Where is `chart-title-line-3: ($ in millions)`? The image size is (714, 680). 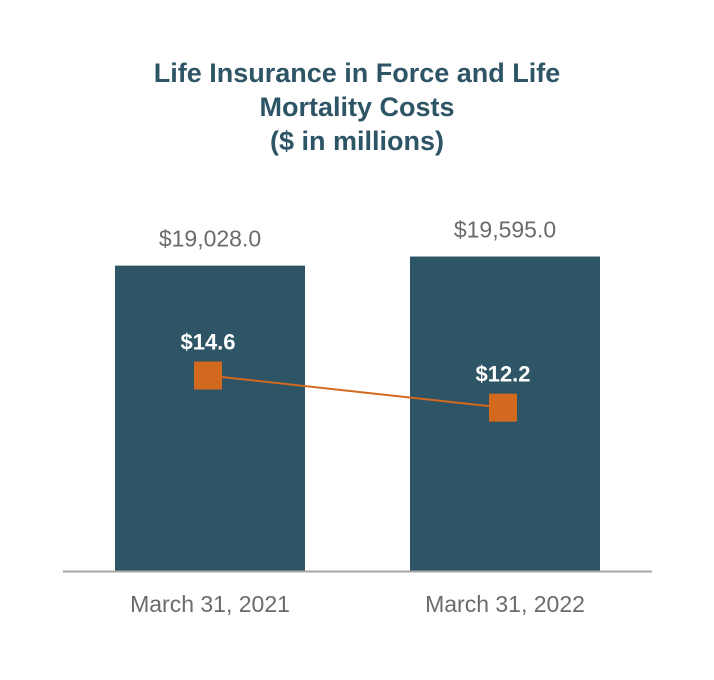 chart-title-line-3: ($ in millions) is located at coordinates (356, 141).